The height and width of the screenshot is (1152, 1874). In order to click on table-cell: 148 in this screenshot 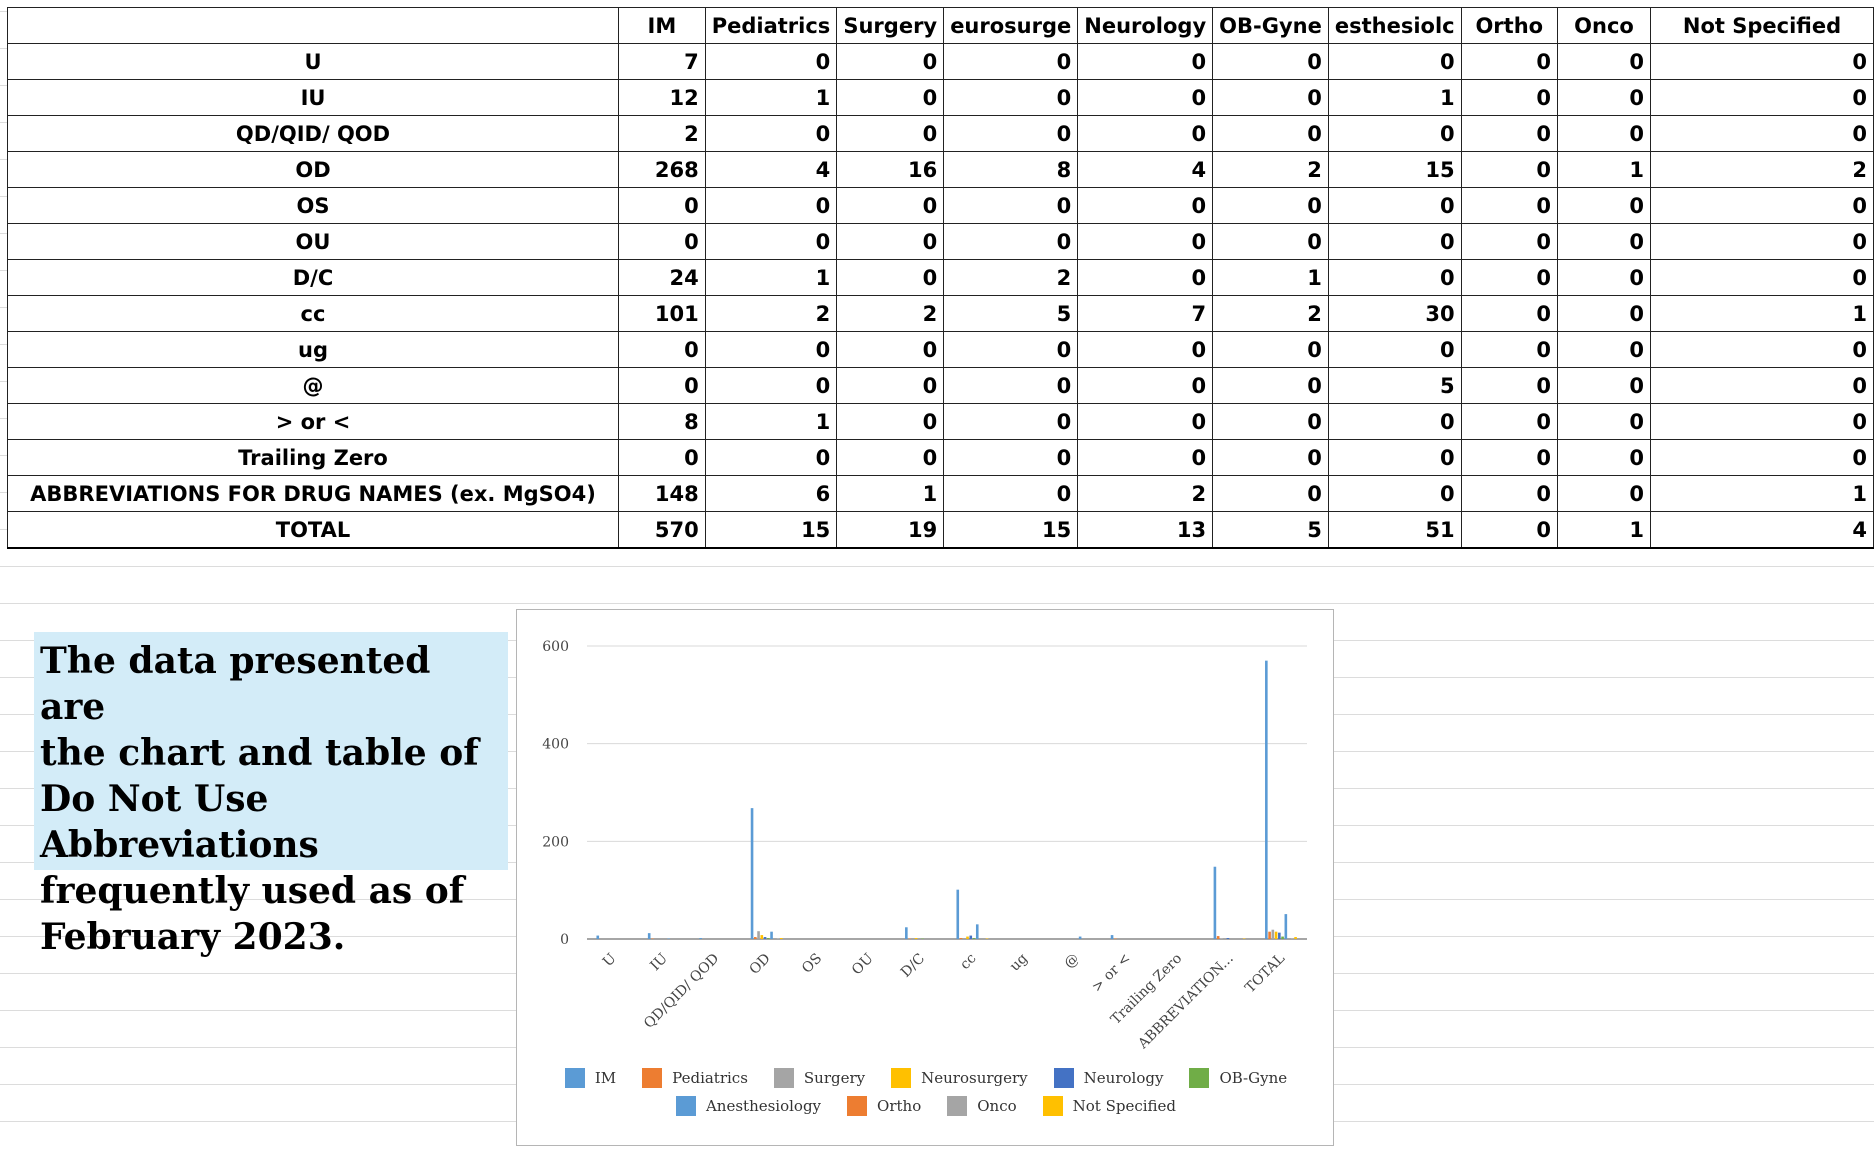, I will do `click(662, 493)`.